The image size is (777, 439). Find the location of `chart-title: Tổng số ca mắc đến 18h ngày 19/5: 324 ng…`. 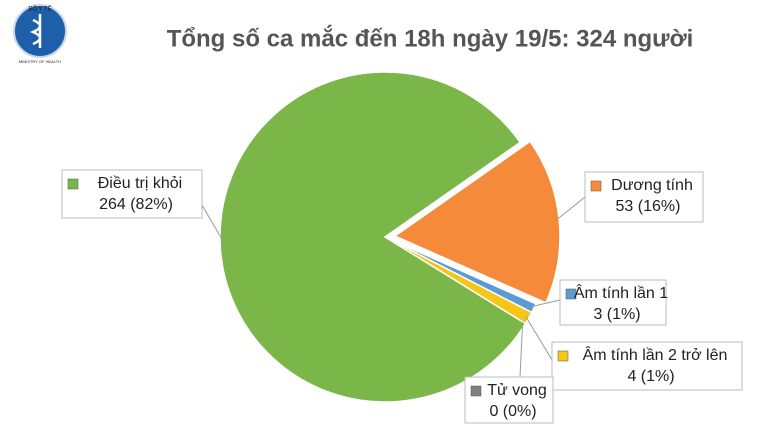

chart-title: Tổng số ca mắc đến 18h ngày 19/5: 324 ng… is located at coordinates (430, 38).